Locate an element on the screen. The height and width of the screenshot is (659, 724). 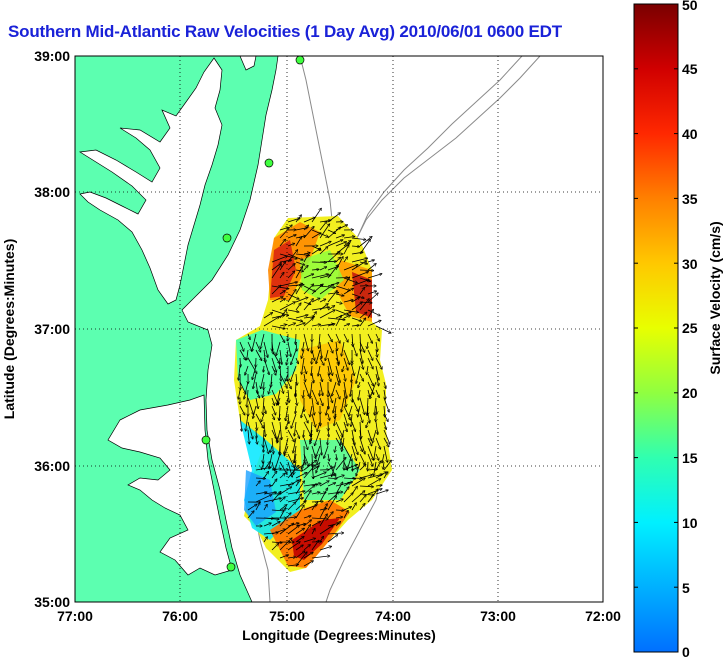
radar-station-marker is located at coordinates (231, 567).